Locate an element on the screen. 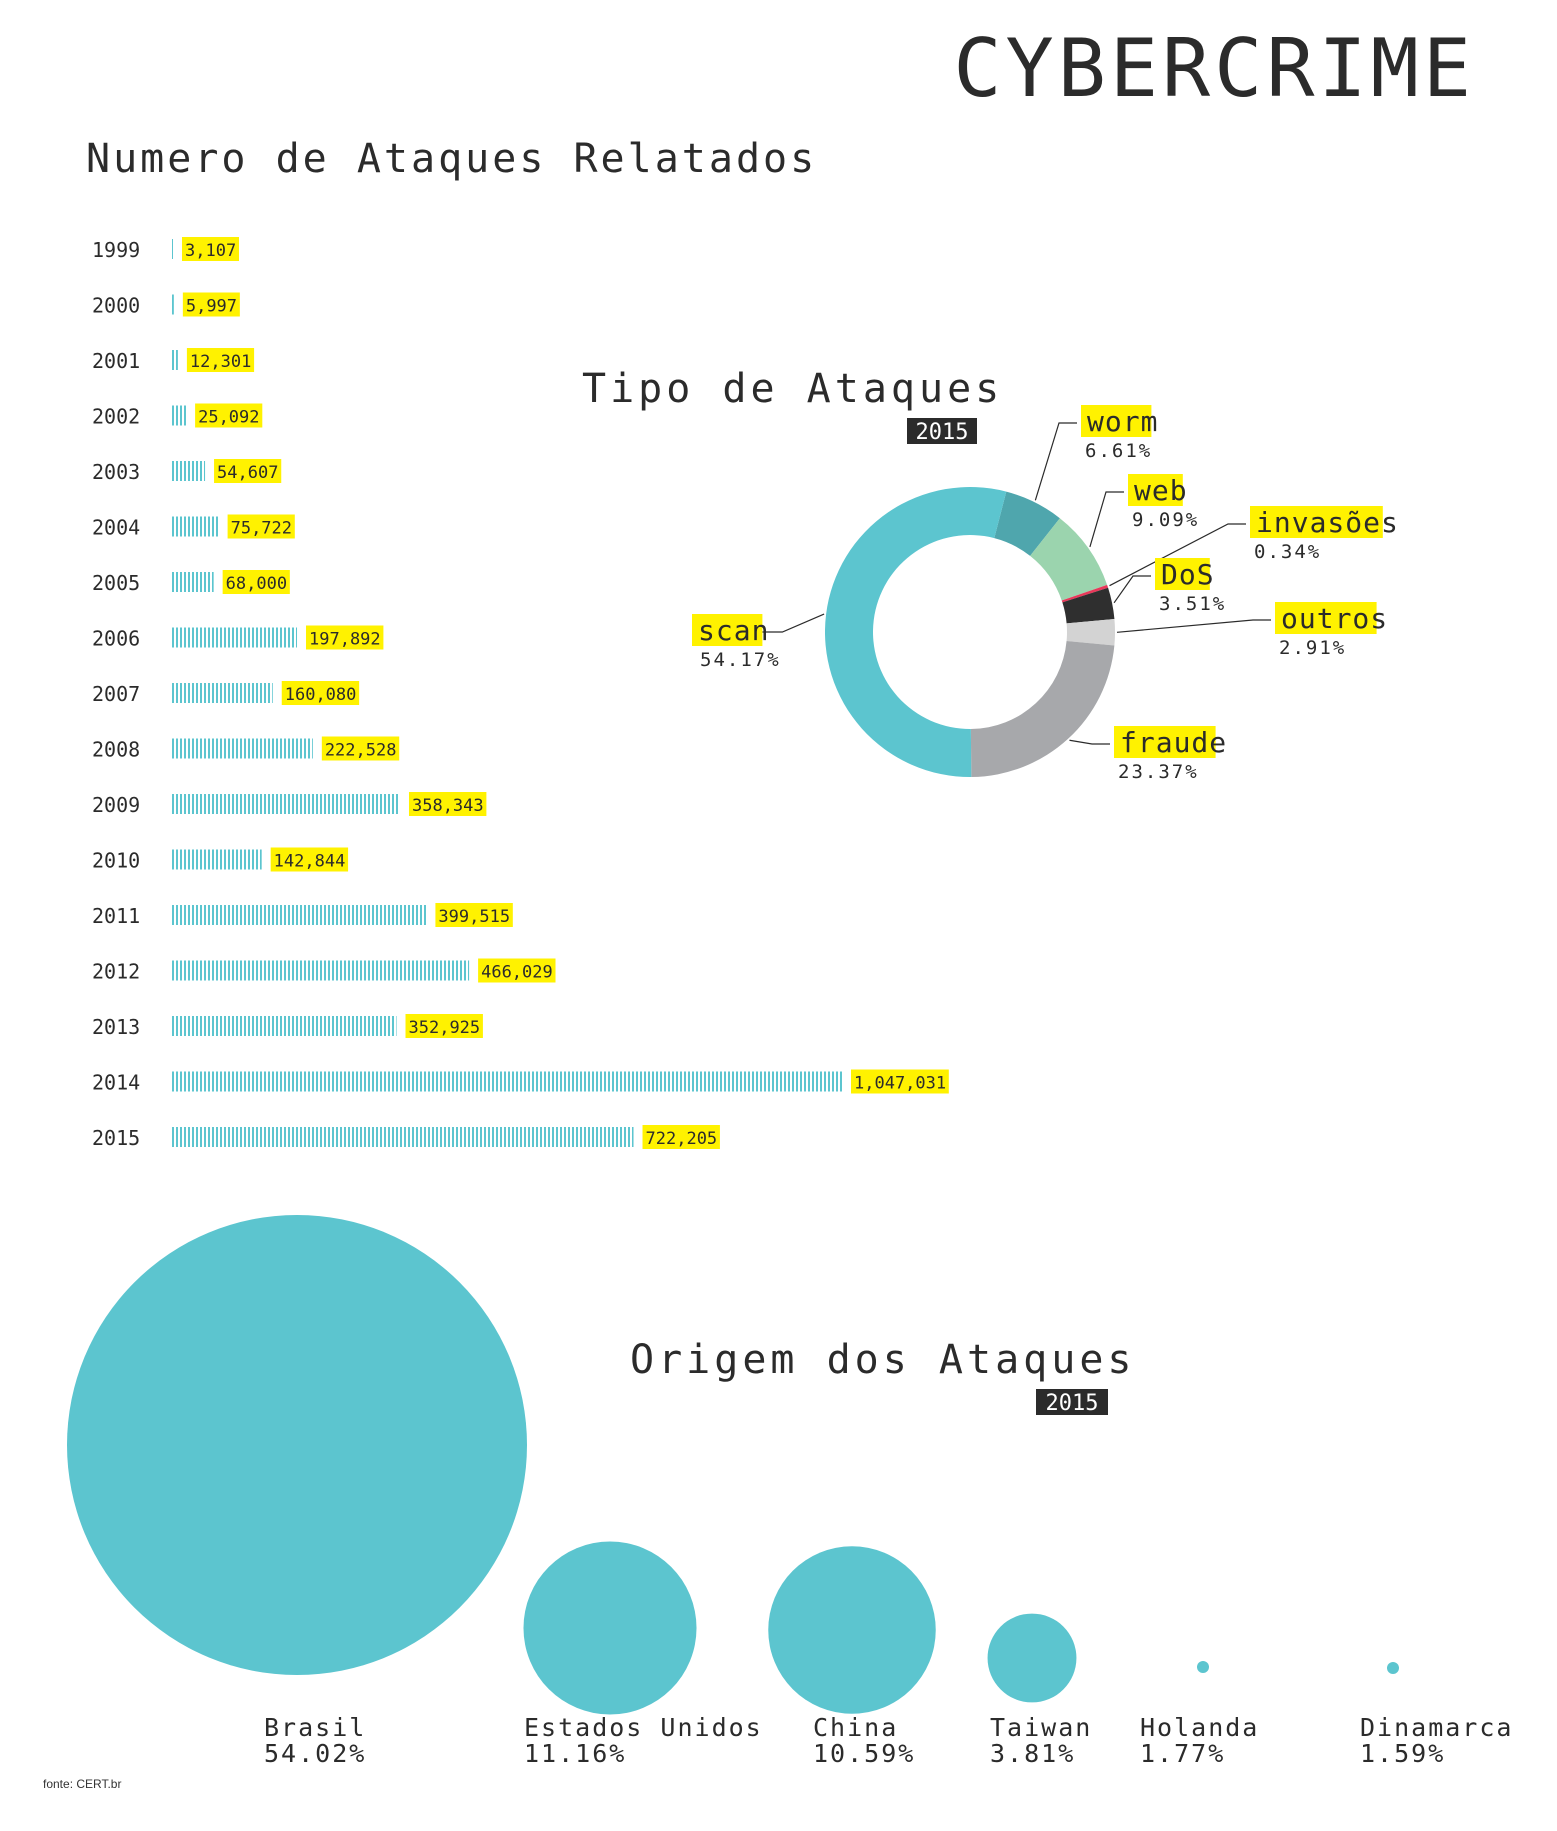 The height and width of the screenshot is (1831, 1557). bar-chart-title: Numero de Ataques Relatados is located at coordinates (451, 159).